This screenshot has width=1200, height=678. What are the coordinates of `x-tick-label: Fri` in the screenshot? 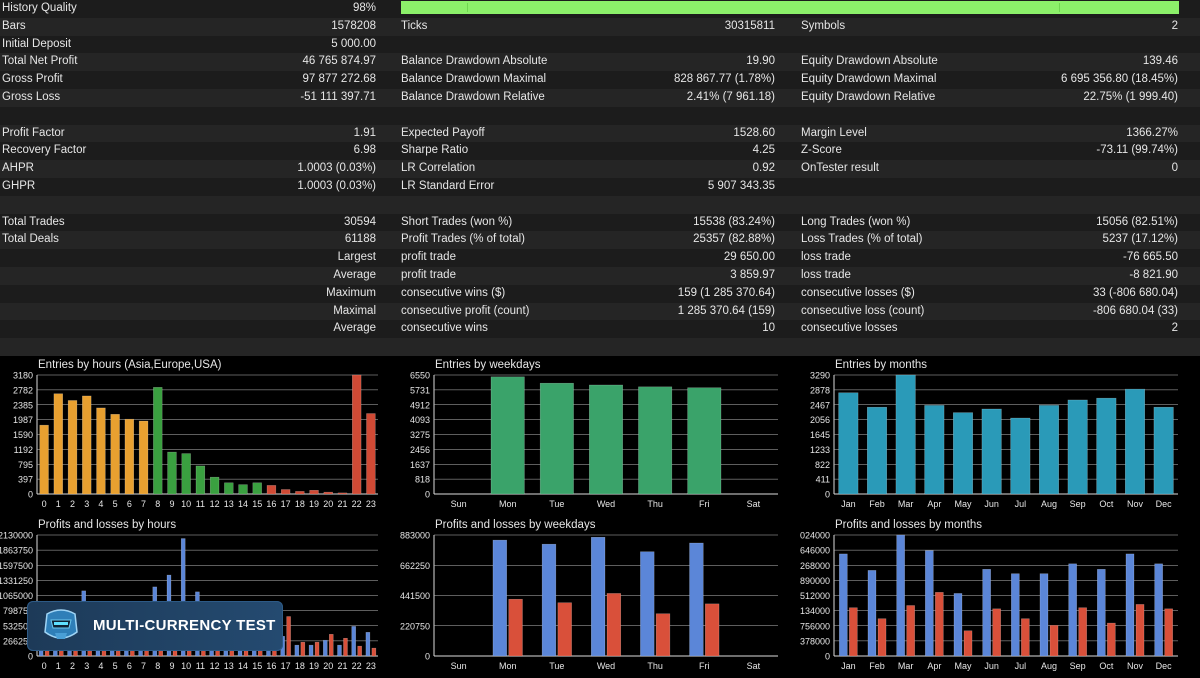 It's located at (704, 504).